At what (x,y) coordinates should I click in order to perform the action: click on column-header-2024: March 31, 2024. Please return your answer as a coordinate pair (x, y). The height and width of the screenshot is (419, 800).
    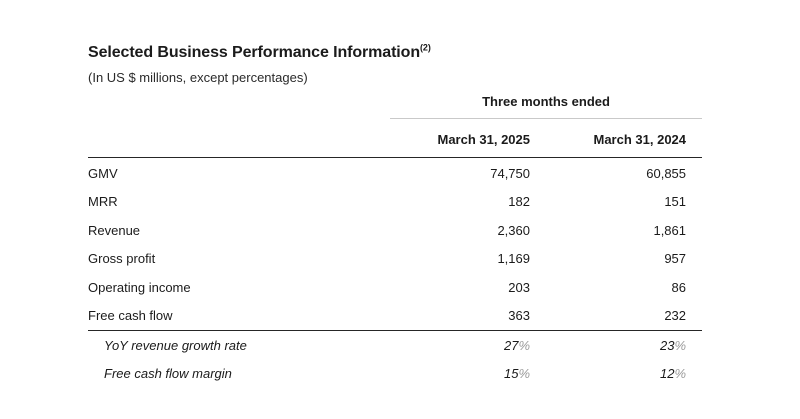
    Looking at the image, I should click on (624, 138).